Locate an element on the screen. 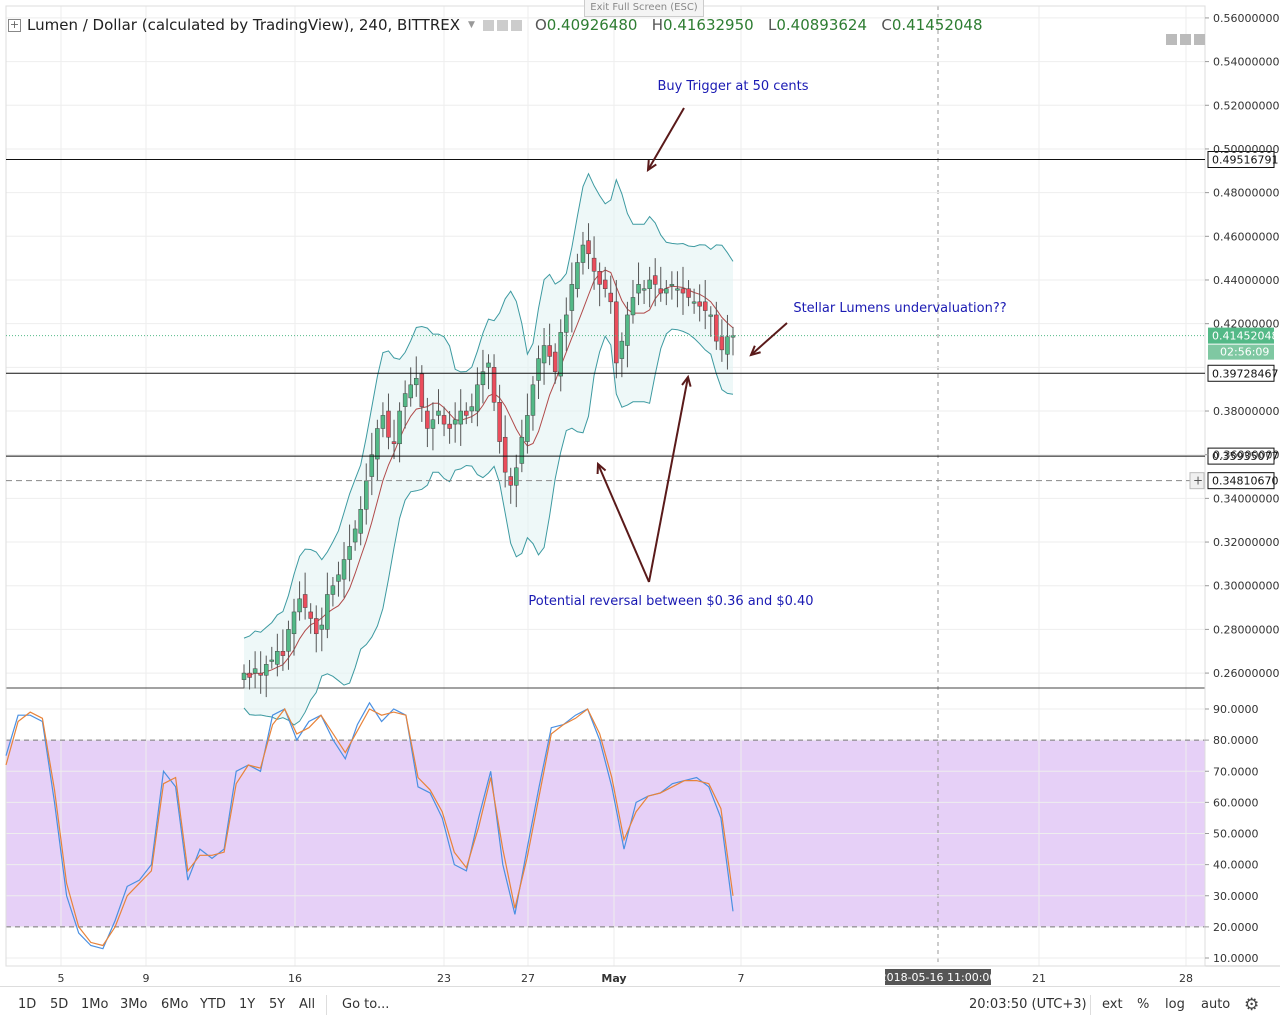  maximize-pane-icon is located at coordinates (1171, 39).